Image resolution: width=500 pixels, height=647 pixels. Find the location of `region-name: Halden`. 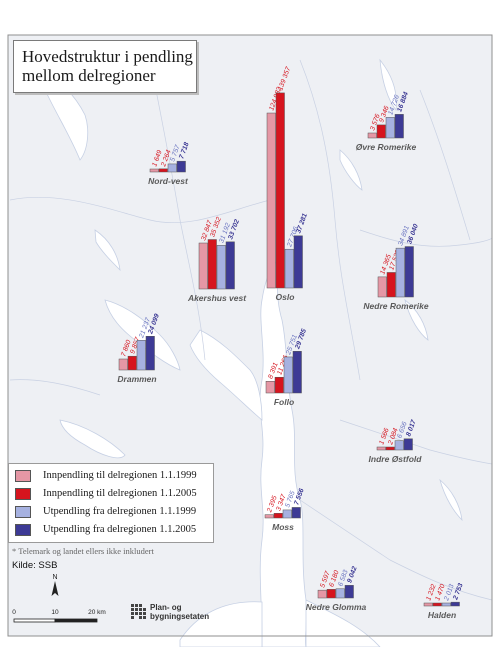

region-name: Halden is located at coordinates (442, 615).